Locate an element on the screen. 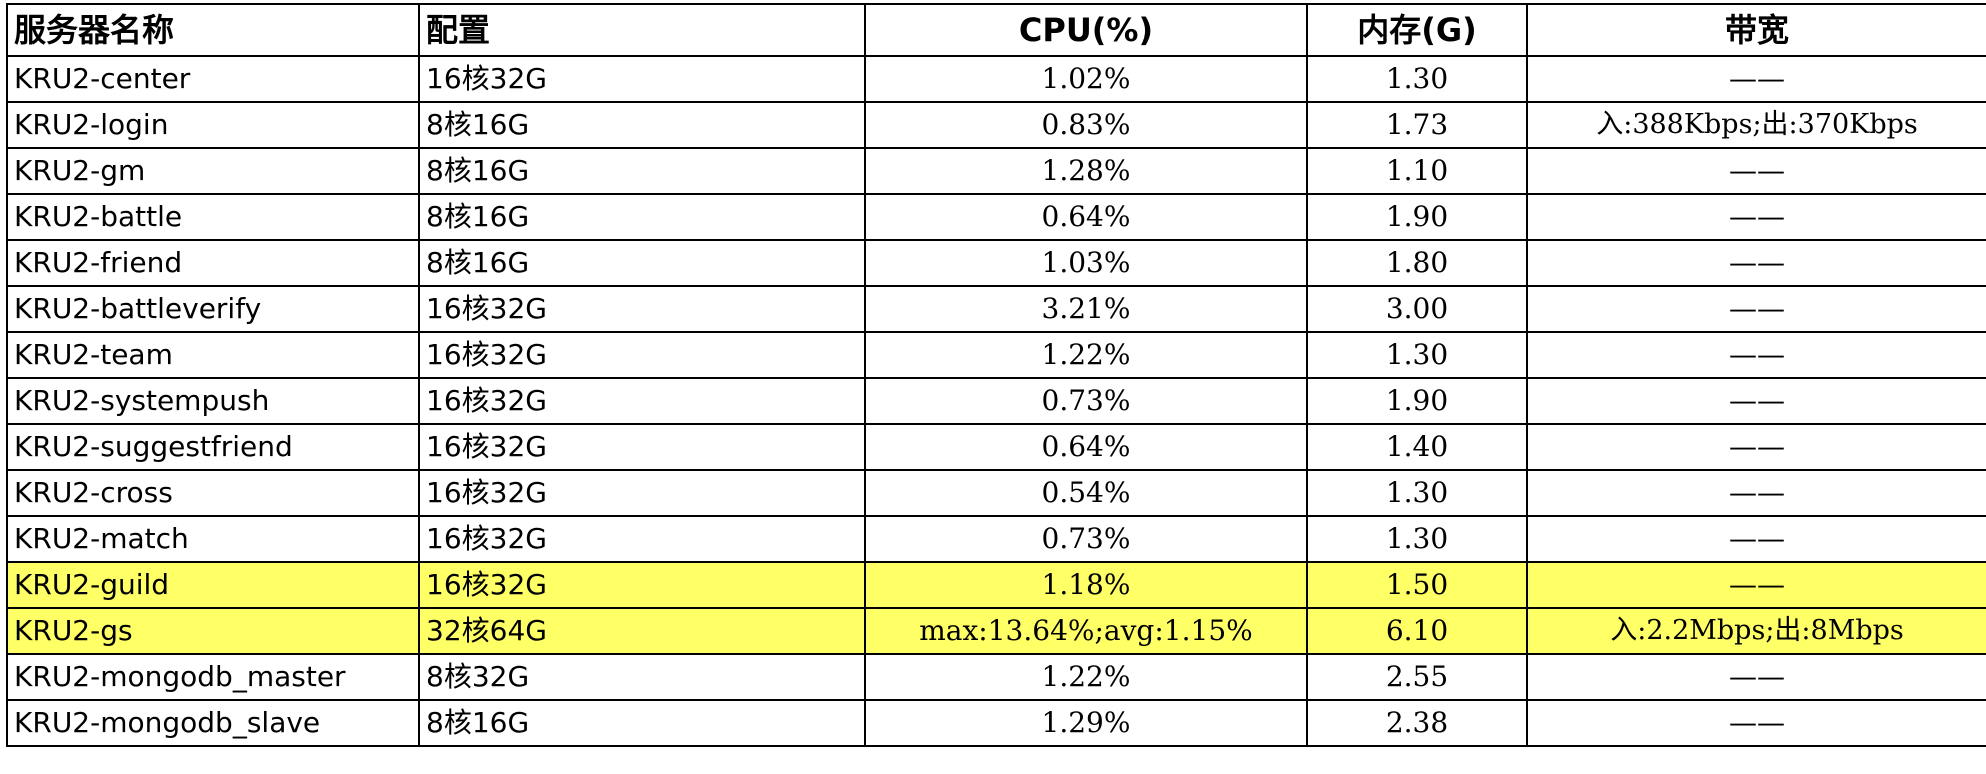  cell-cpu: 3.21% is located at coordinates (1086, 309).